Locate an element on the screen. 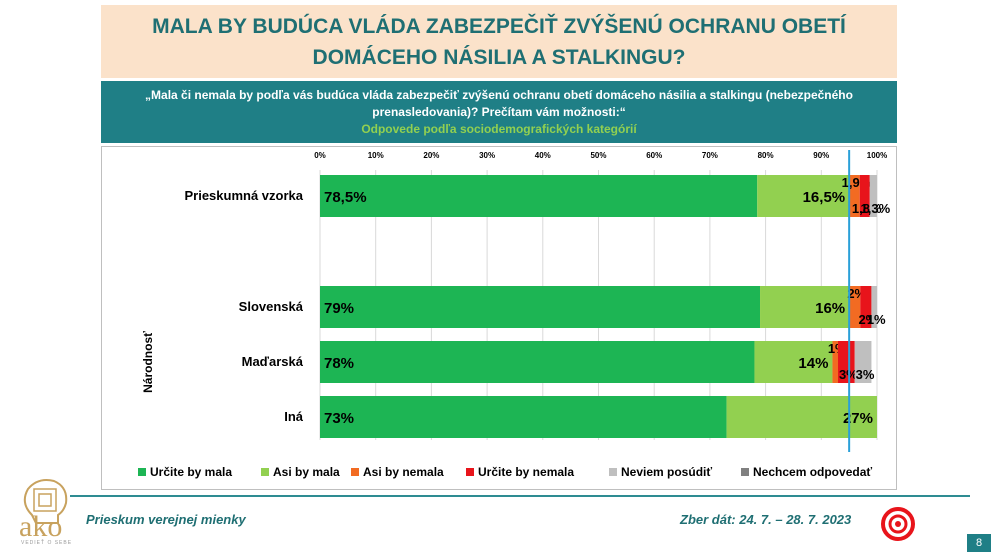 This screenshot has height=557, width=1000. category-label: Prieskumná vzorka is located at coordinates (243, 195).